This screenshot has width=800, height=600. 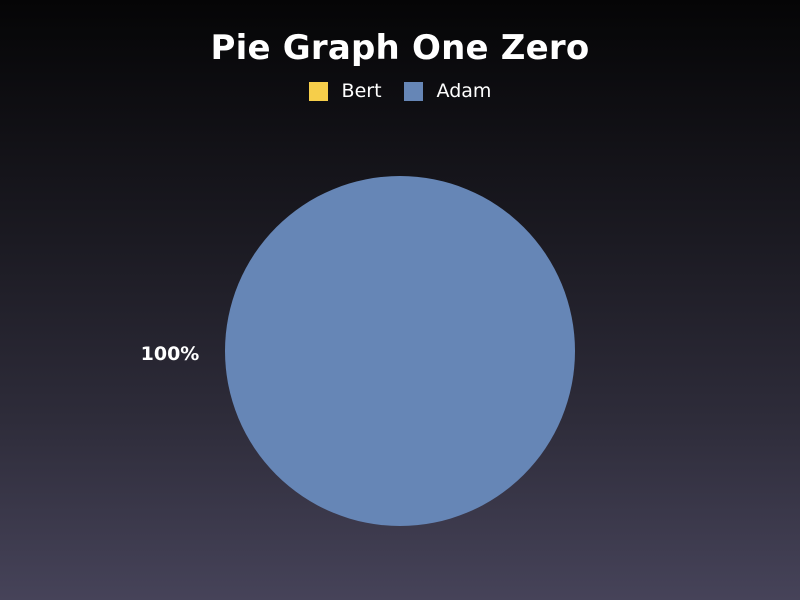 What do you see at coordinates (464, 91) in the screenshot?
I see `legend-label-adam: Adam` at bounding box center [464, 91].